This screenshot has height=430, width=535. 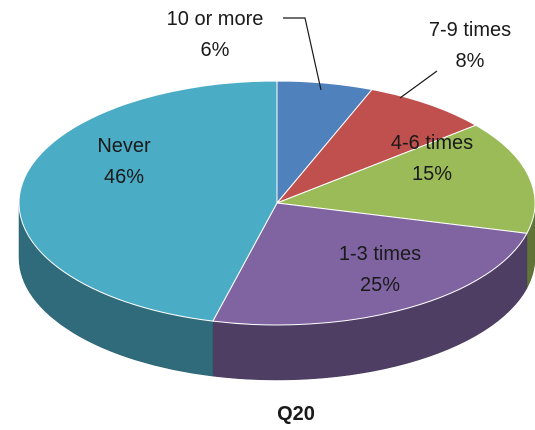 I want to click on slice-4-6-times, so click(x=405, y=179).